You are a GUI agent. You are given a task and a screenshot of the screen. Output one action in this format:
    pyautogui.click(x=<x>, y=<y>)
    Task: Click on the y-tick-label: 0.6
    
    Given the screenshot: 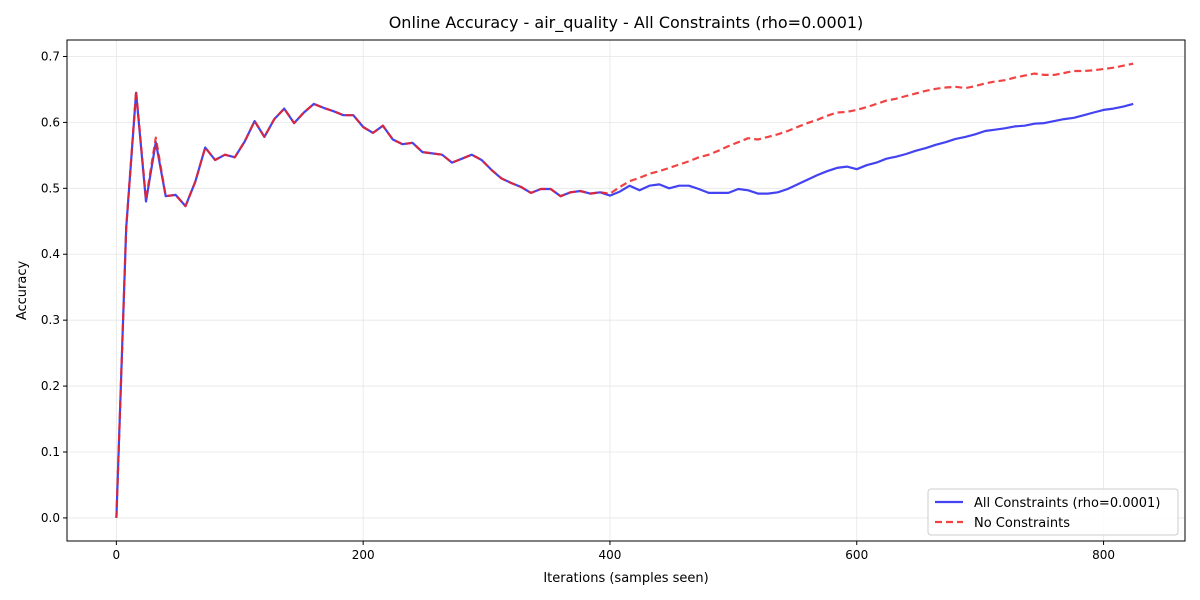 What is the action you would take?
    pyautogui.click(x=50, y=122)
    